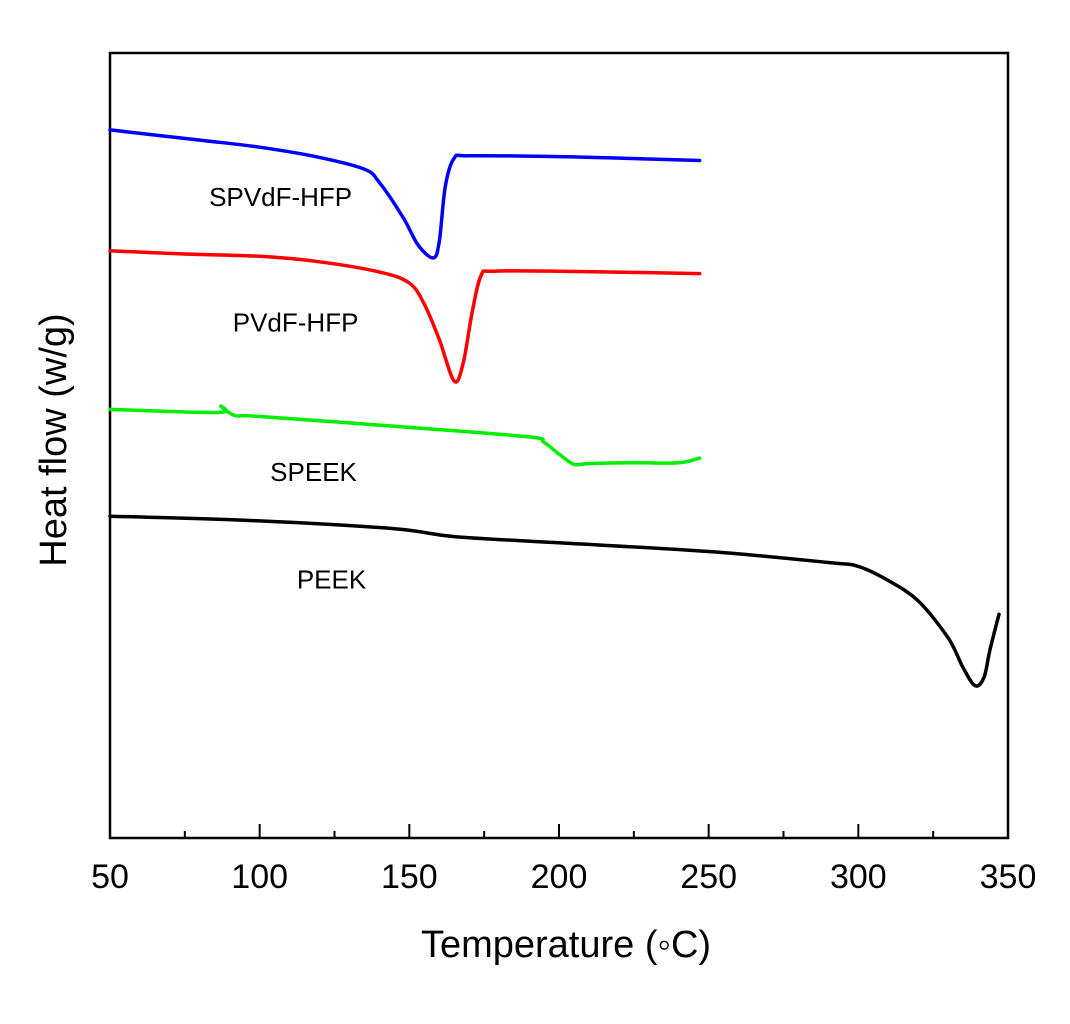 Image resolution: width=1070 pixels, height=1024 pixels. Describe the element at coordinates (559, 831) in the screenshot. I see `x-ticks` at that location.